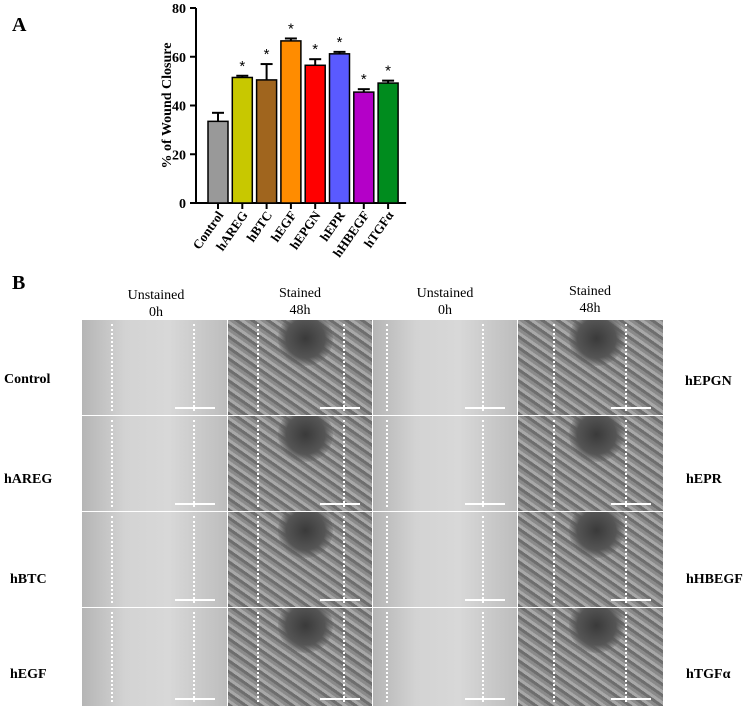 This screenshot has width=749, height=714. Describe the element at coordinates (300, 463) in the screenshot. I see `micrograph-r2-c2` at that location.